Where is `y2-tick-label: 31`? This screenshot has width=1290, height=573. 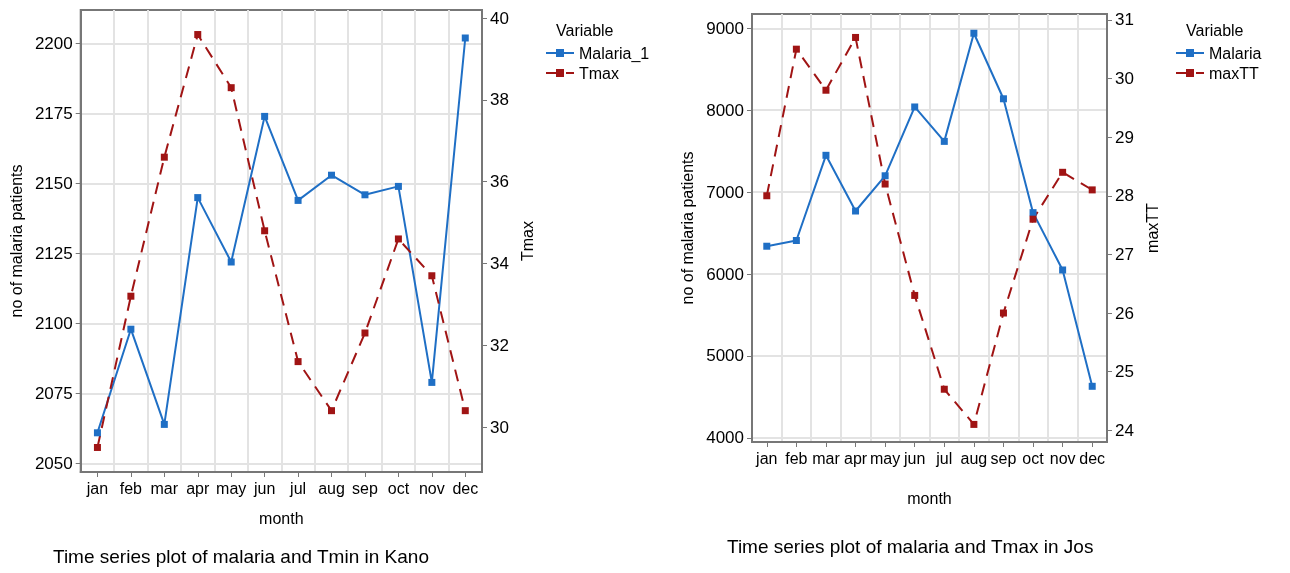 y2-tick-label: 31 is located at coordinates (1124, 20).